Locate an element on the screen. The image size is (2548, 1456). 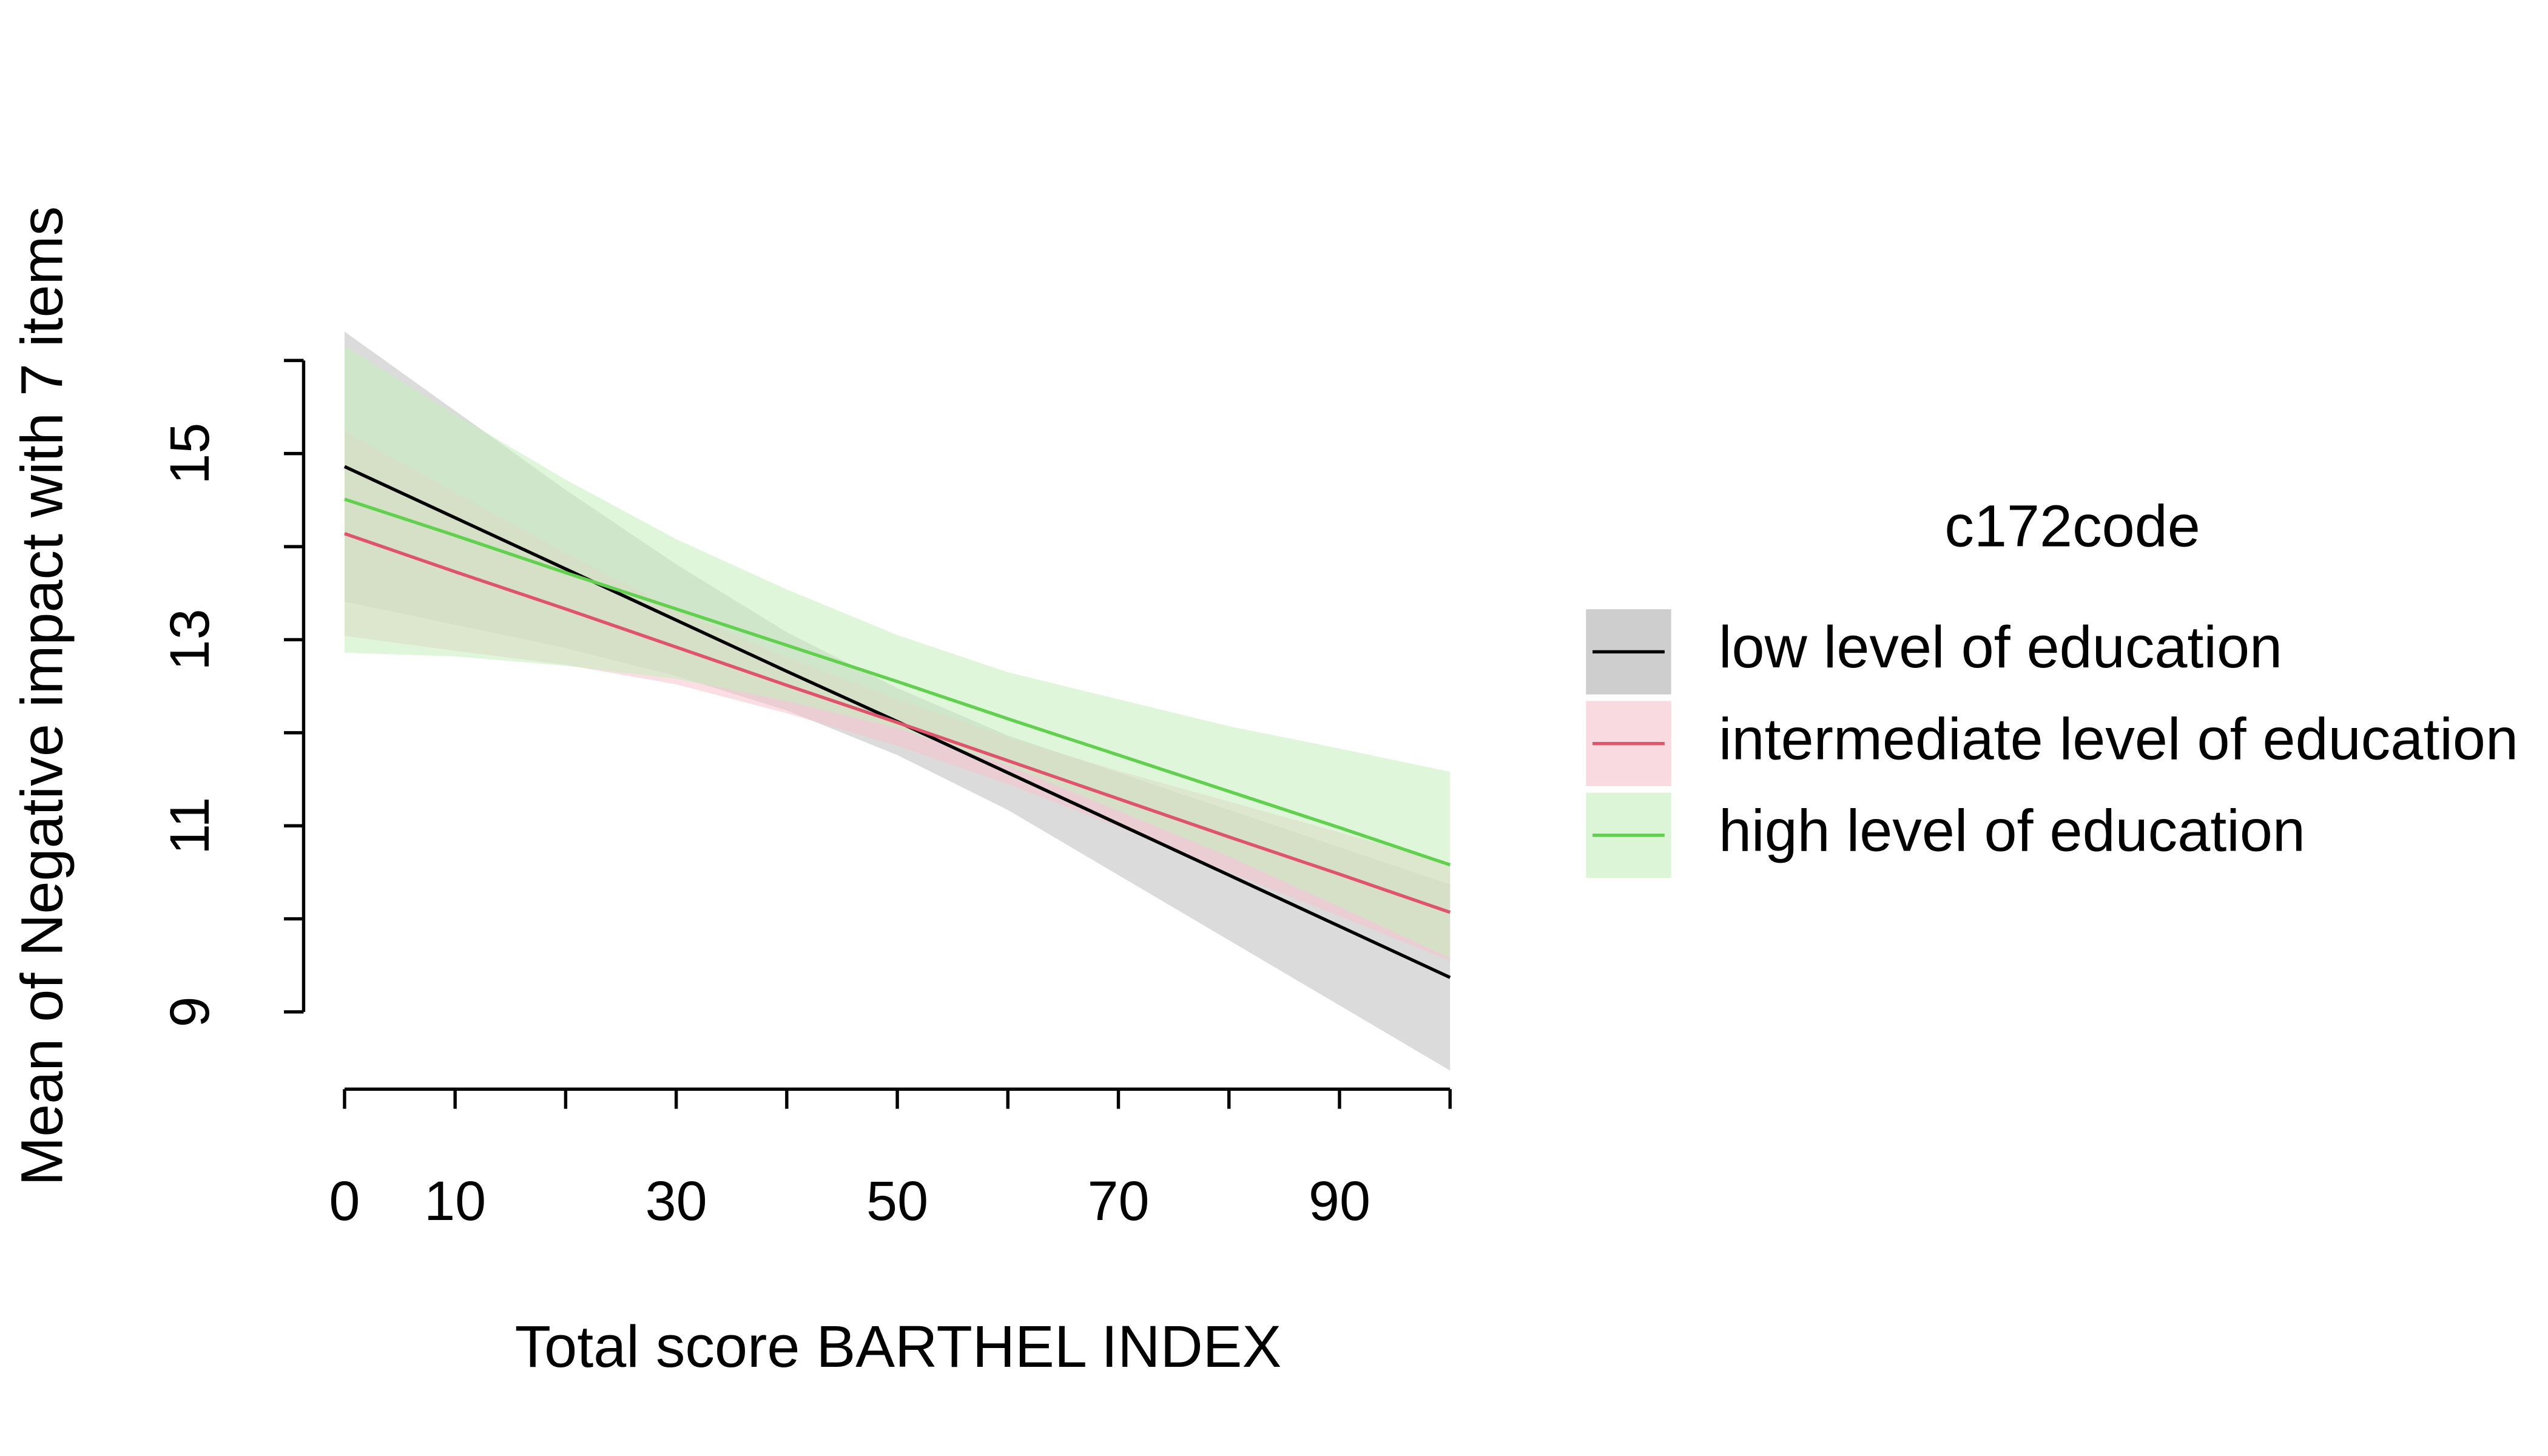
y-tick-label: 11 is located at coordinates (190, 826).